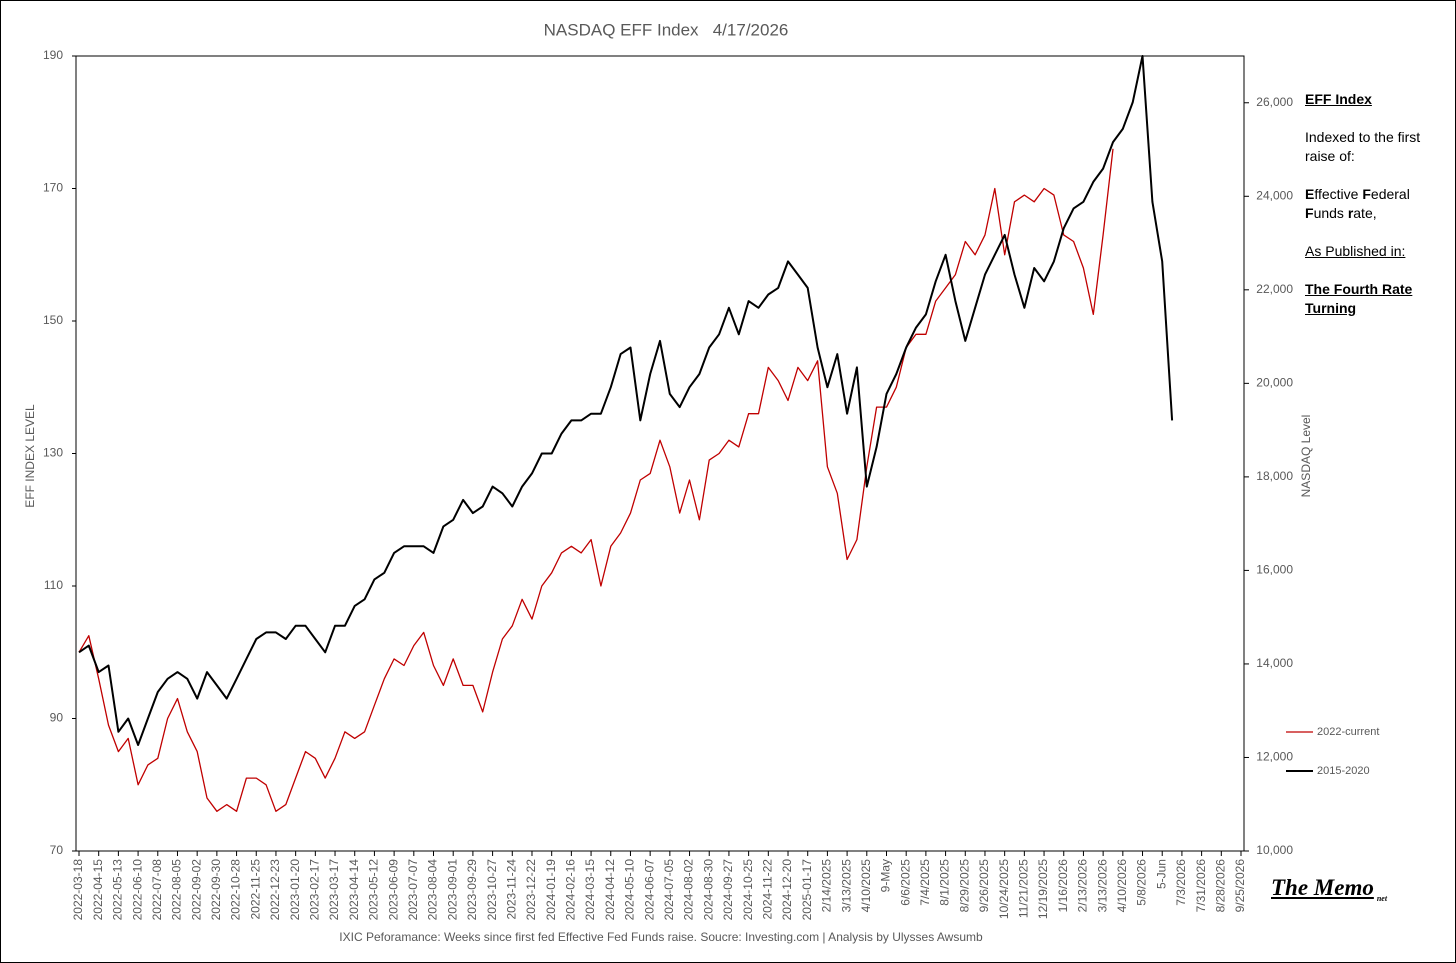 This screenshot has width=1456, height=963. I want to click on x-tick-label: 4/10/2026, so click(1122, 886).